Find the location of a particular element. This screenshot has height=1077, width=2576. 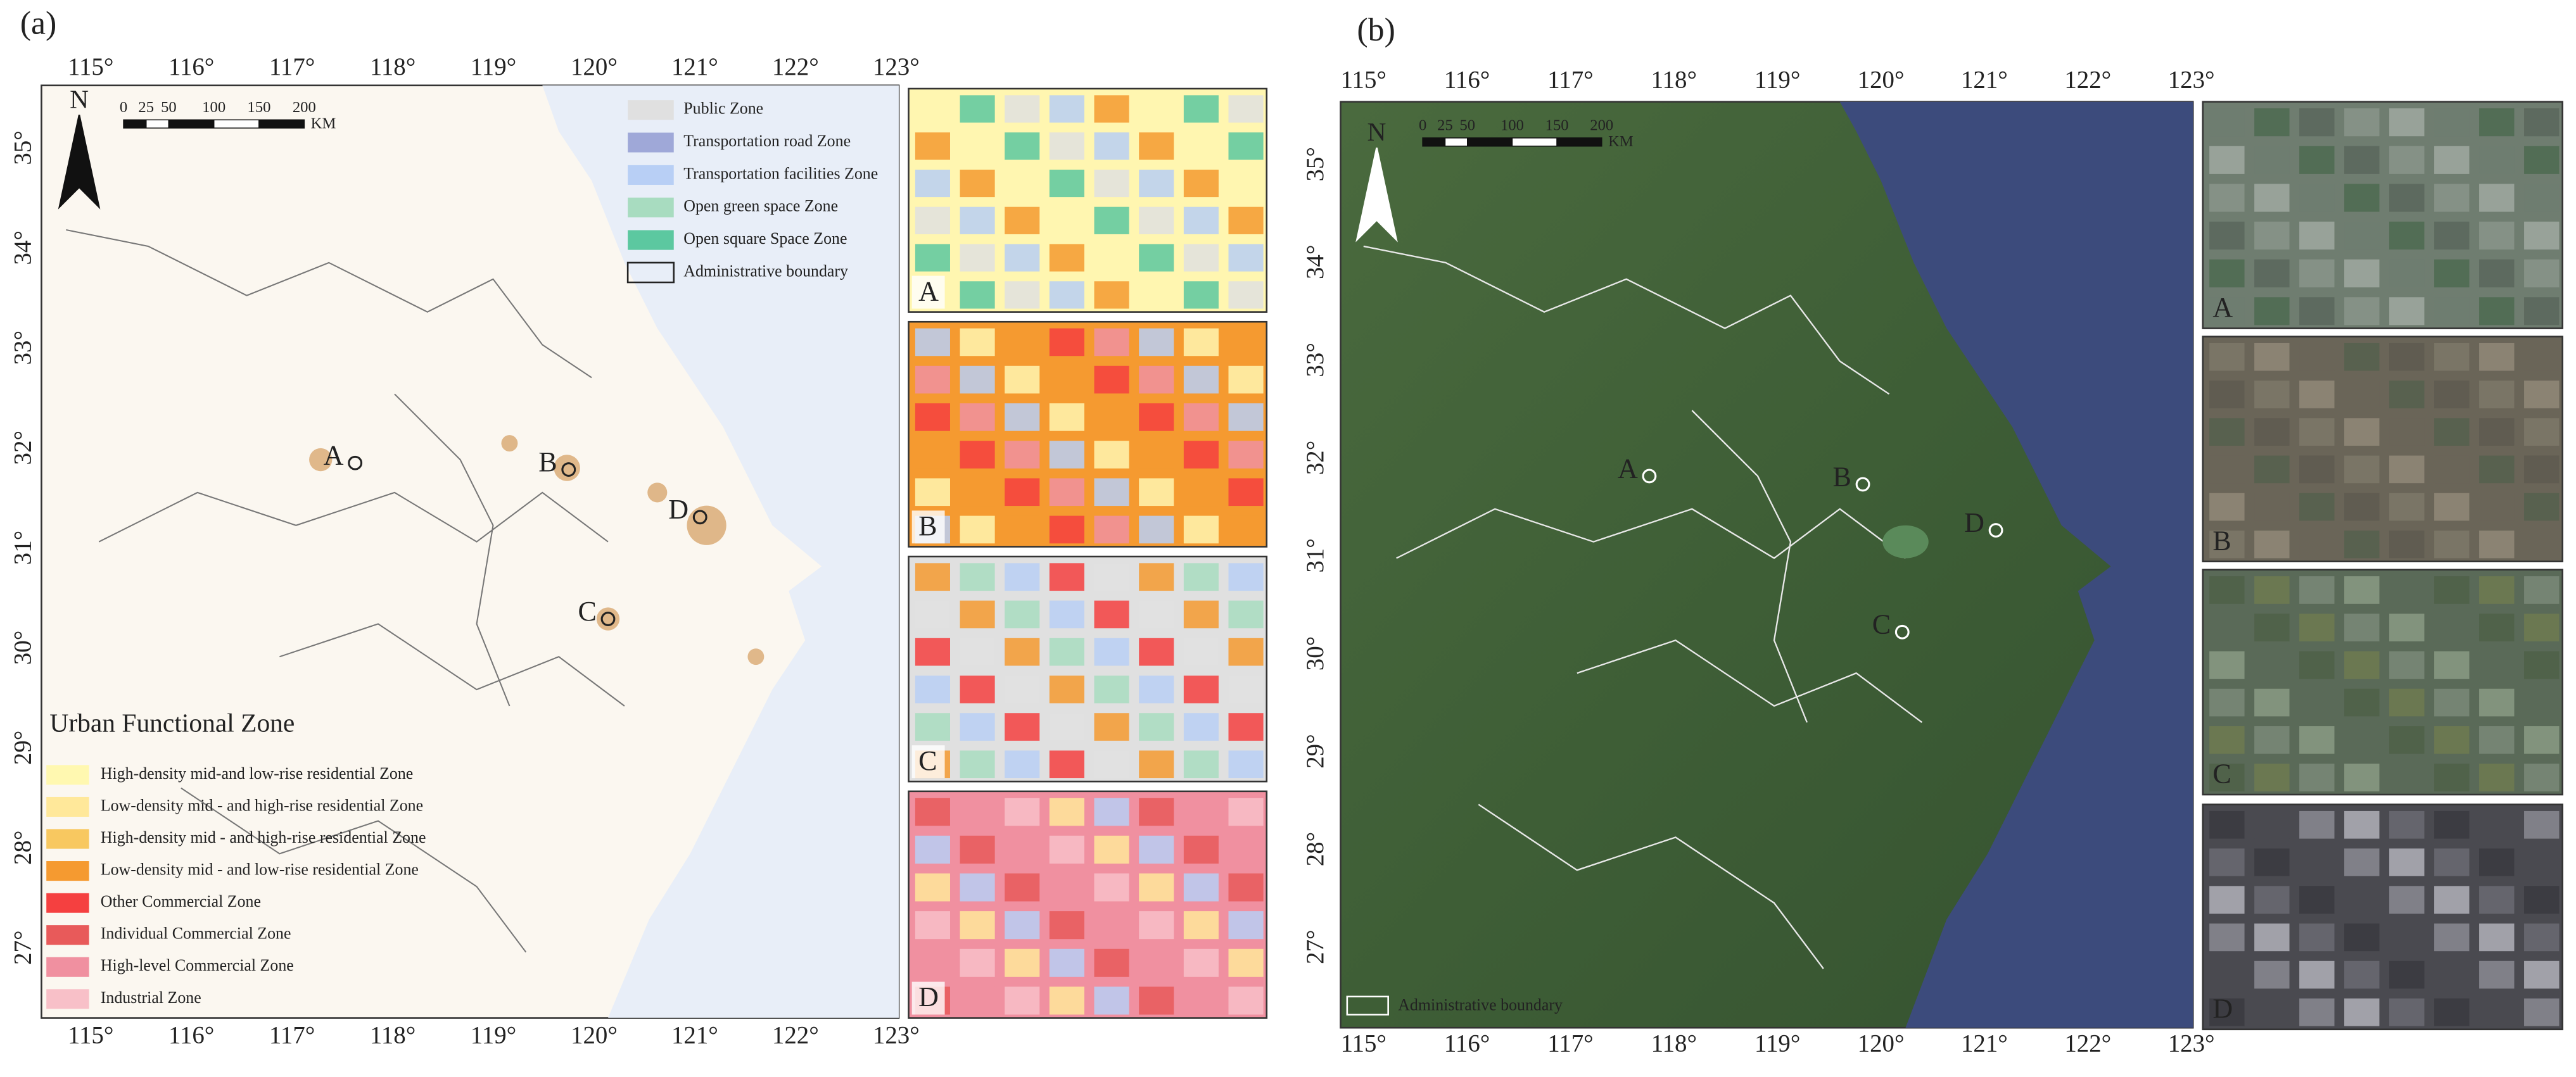

inset-label: A is located at coordinates (2222, 307).